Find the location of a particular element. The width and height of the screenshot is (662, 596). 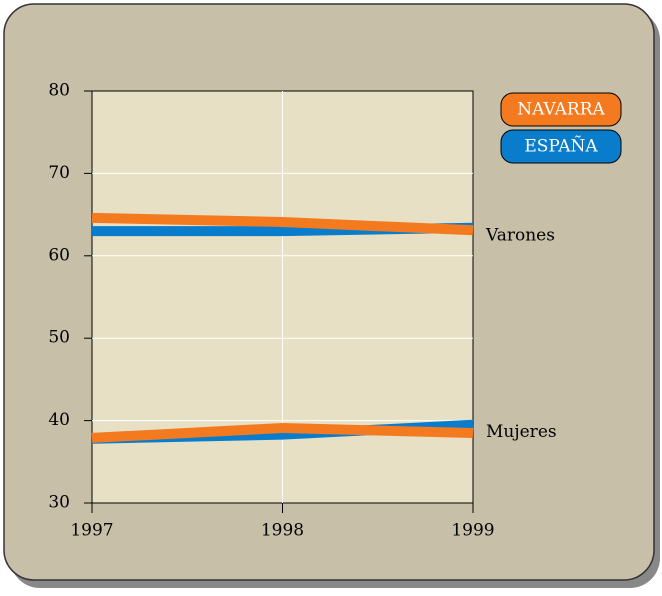

x-tick-label: 1997 is located at coordinates (91, 531).